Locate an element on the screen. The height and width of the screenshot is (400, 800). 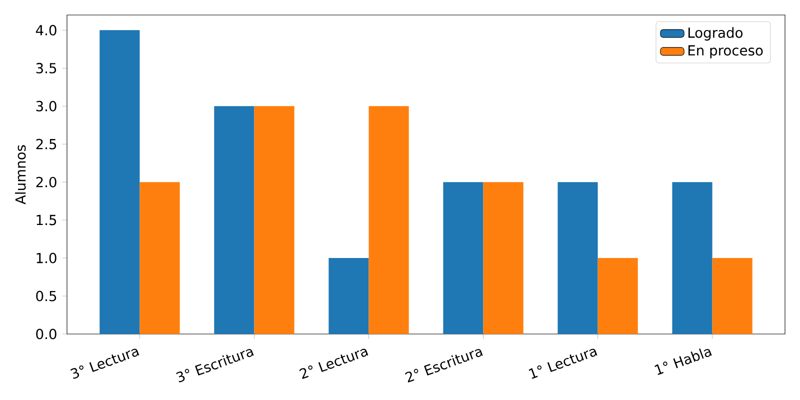
x-tick-label: 1° Habla is located at coordinates (683, 361).